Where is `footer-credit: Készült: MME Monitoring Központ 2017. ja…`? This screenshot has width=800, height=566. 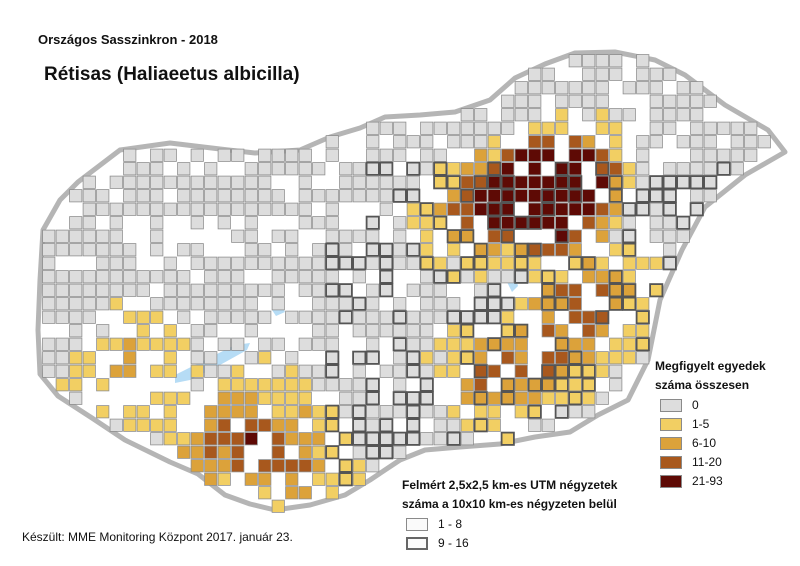 footer-credit: Készült: MME Monitoring Központ 2017. ja… is located at coordinates (157, 537).